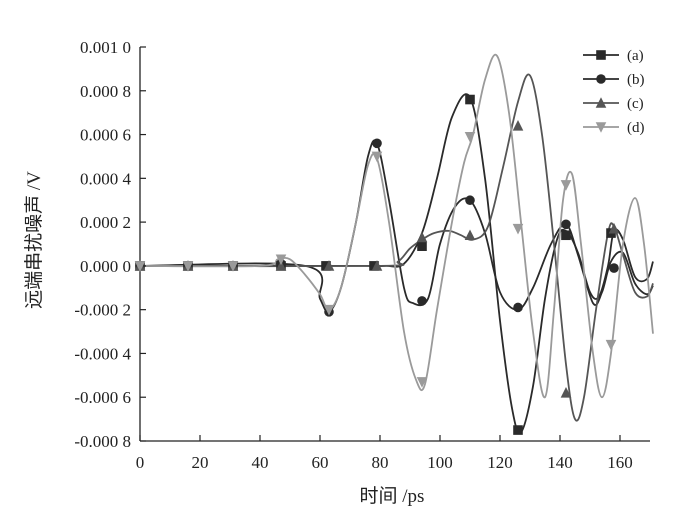  I want to click on y-tick-label: 0.000 2, so click(105, 222).